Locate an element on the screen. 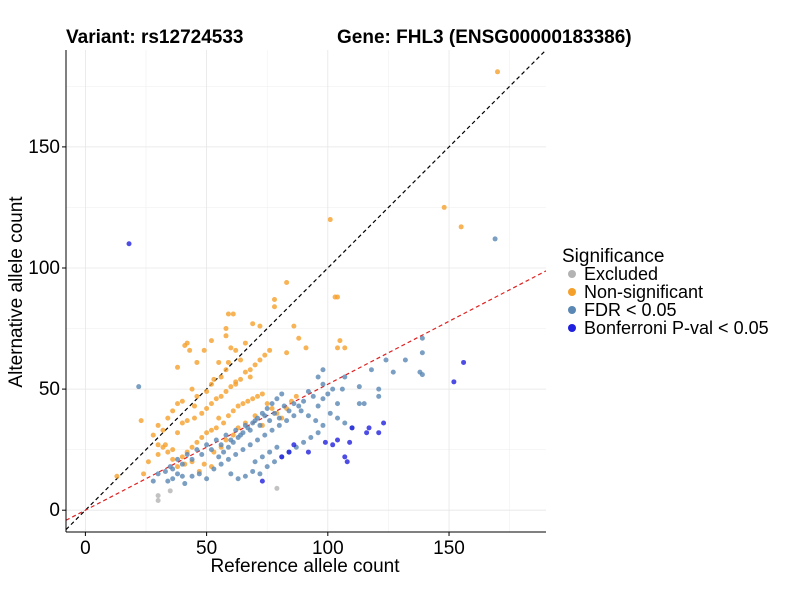 The image size is (800, 600). legend-entry: Excluded is located at coordinates (613, 274).